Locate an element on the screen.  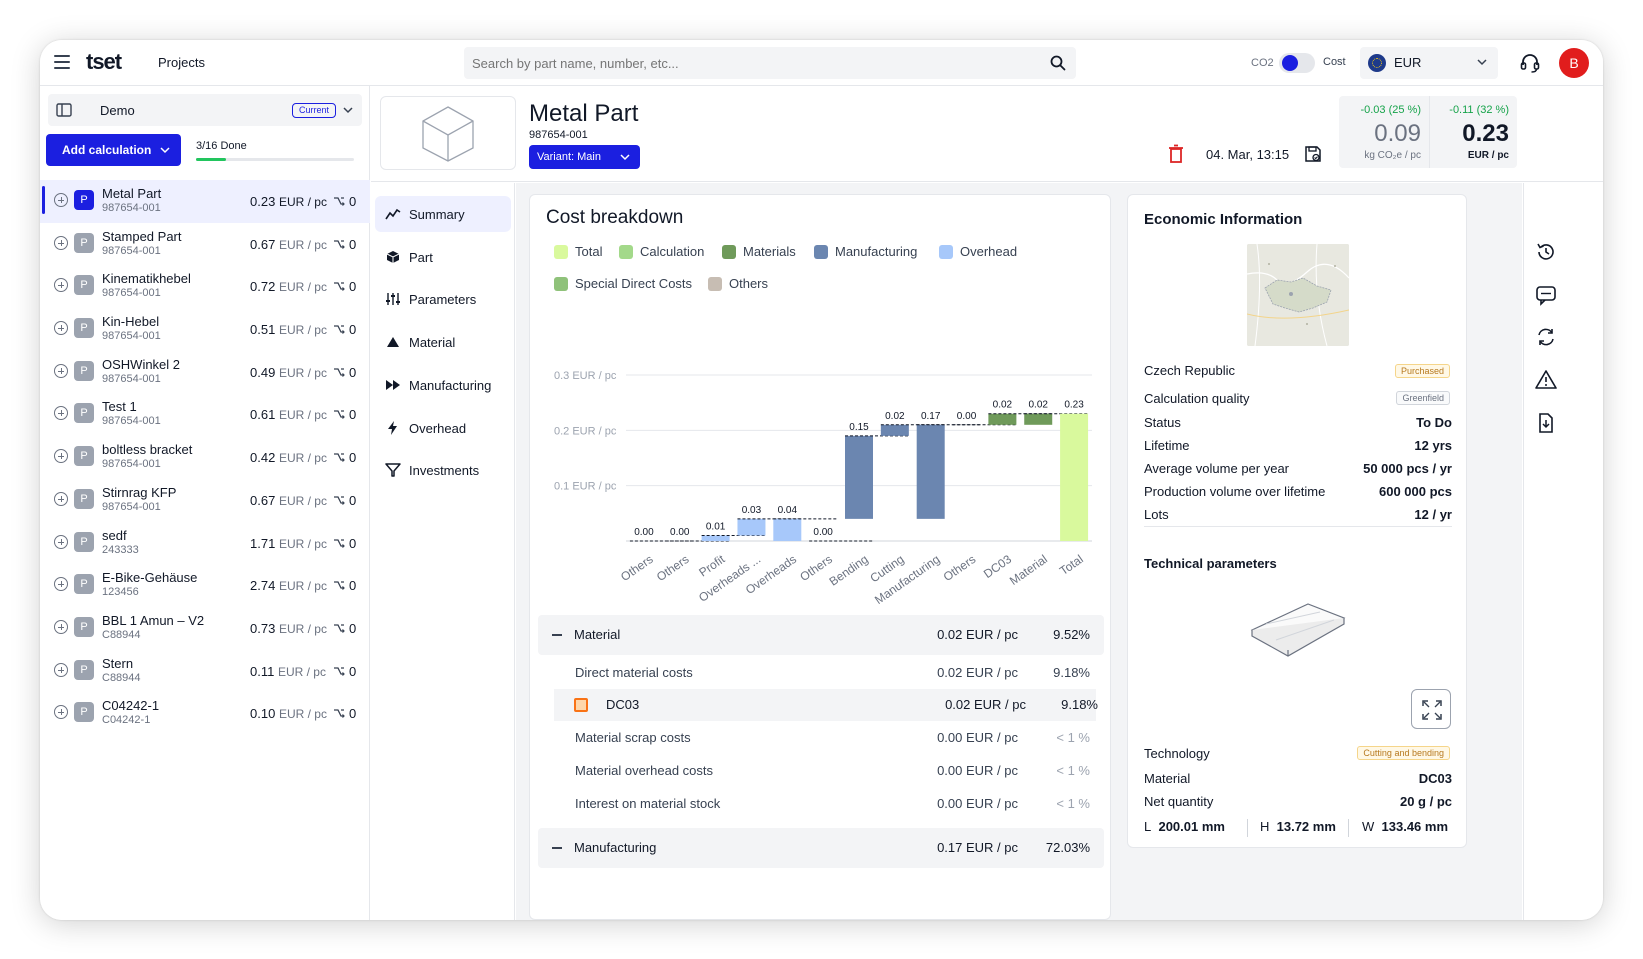
row-label: Material is located at coordinates (1167, 778).